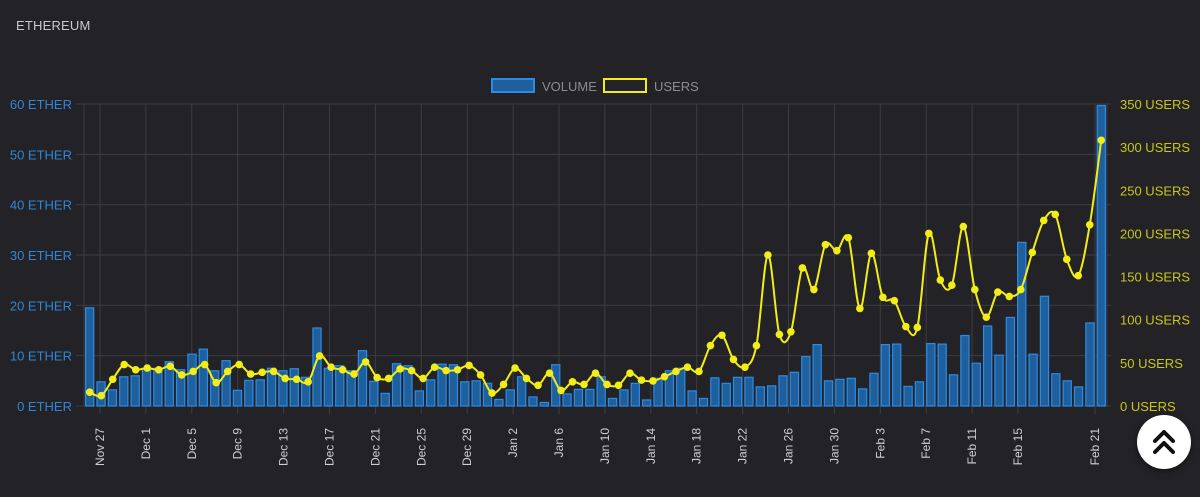  Describe the element at coordinates (467, 447) in the screenshot. I see `x-tick-label: Dec 29` at that location.